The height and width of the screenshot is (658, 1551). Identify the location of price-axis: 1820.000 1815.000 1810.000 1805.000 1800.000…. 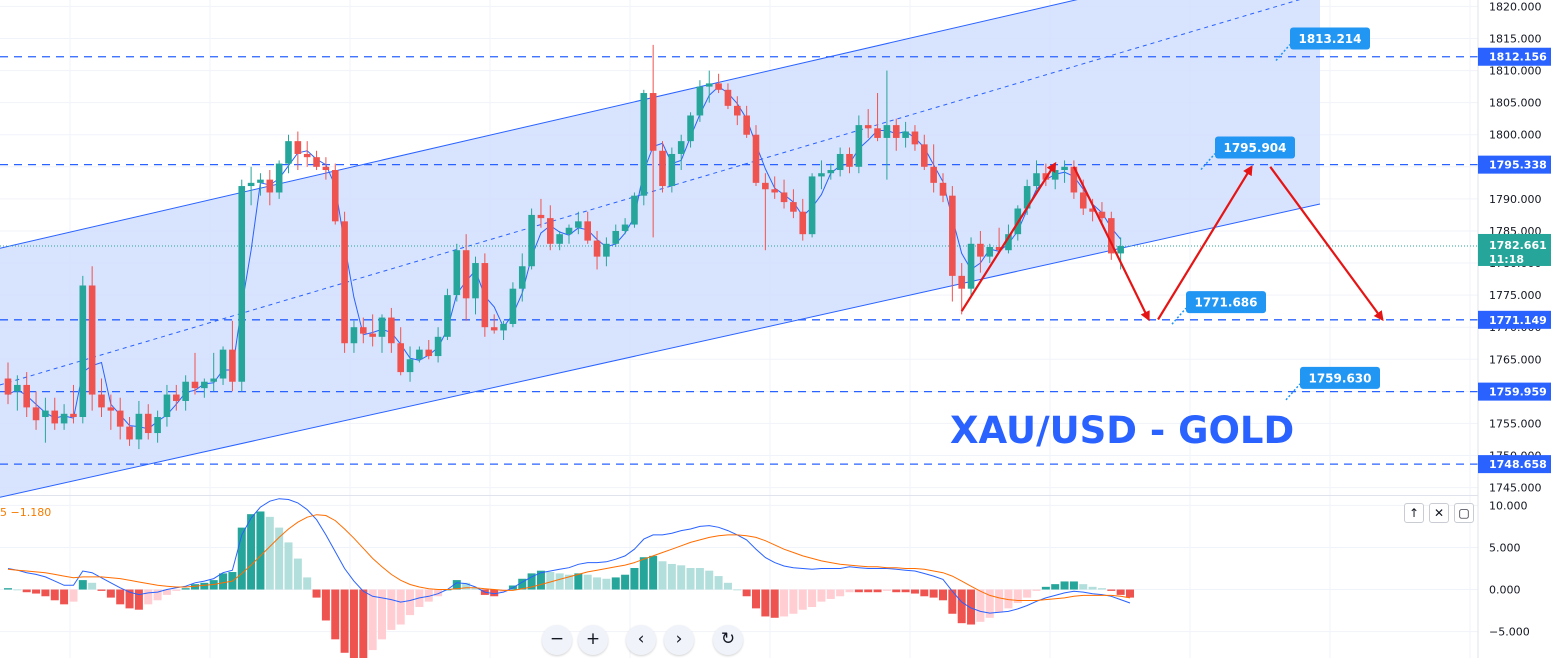
(1514, 329).